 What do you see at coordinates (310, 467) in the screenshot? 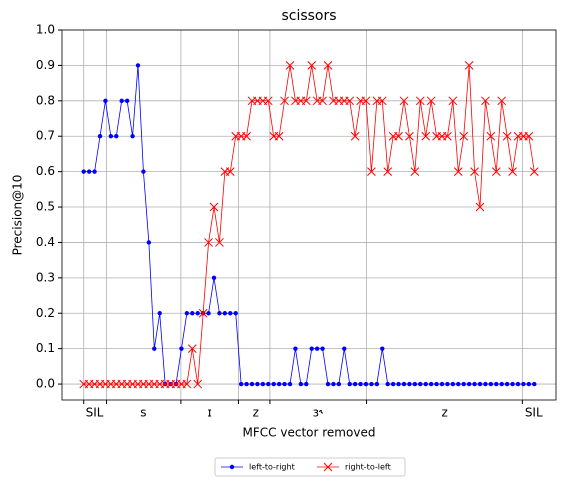
I see `legend-box` at bounding box center [310, 467].